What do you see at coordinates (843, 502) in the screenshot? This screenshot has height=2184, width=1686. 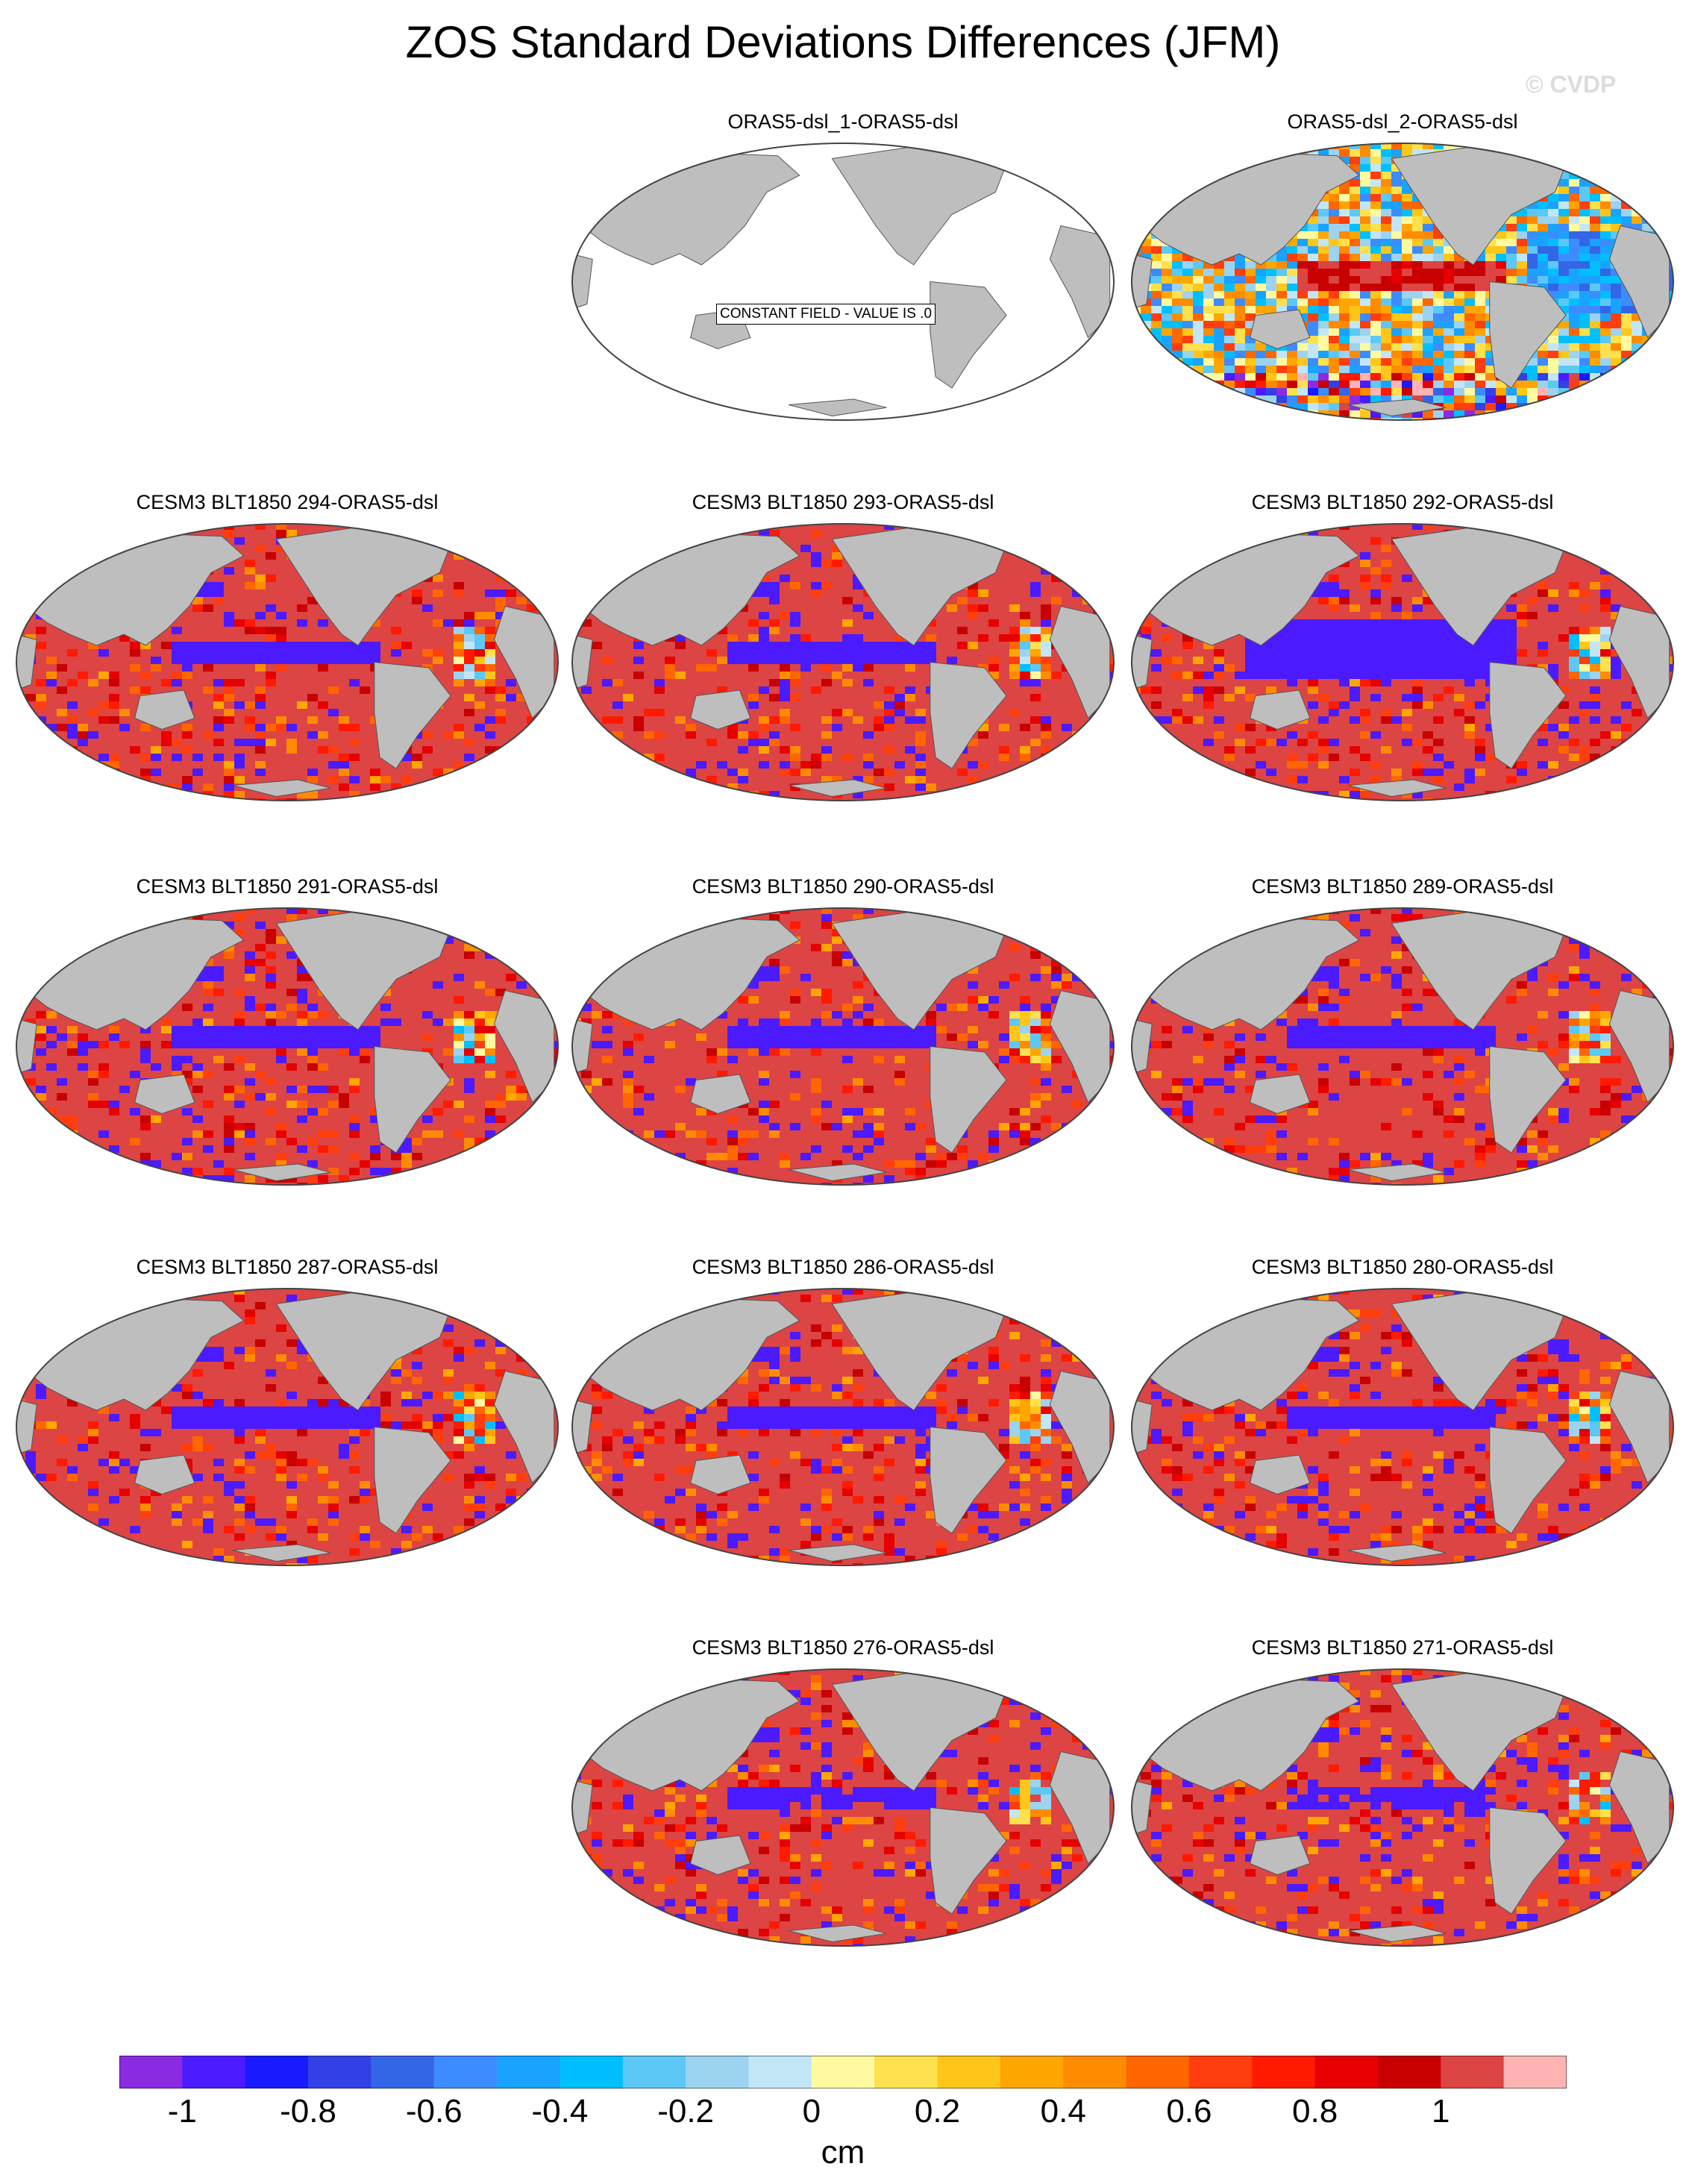 I see `panel-title: CESM3 BLT1850 293-ORAS5-dsl` at bounding box center [843, 502].